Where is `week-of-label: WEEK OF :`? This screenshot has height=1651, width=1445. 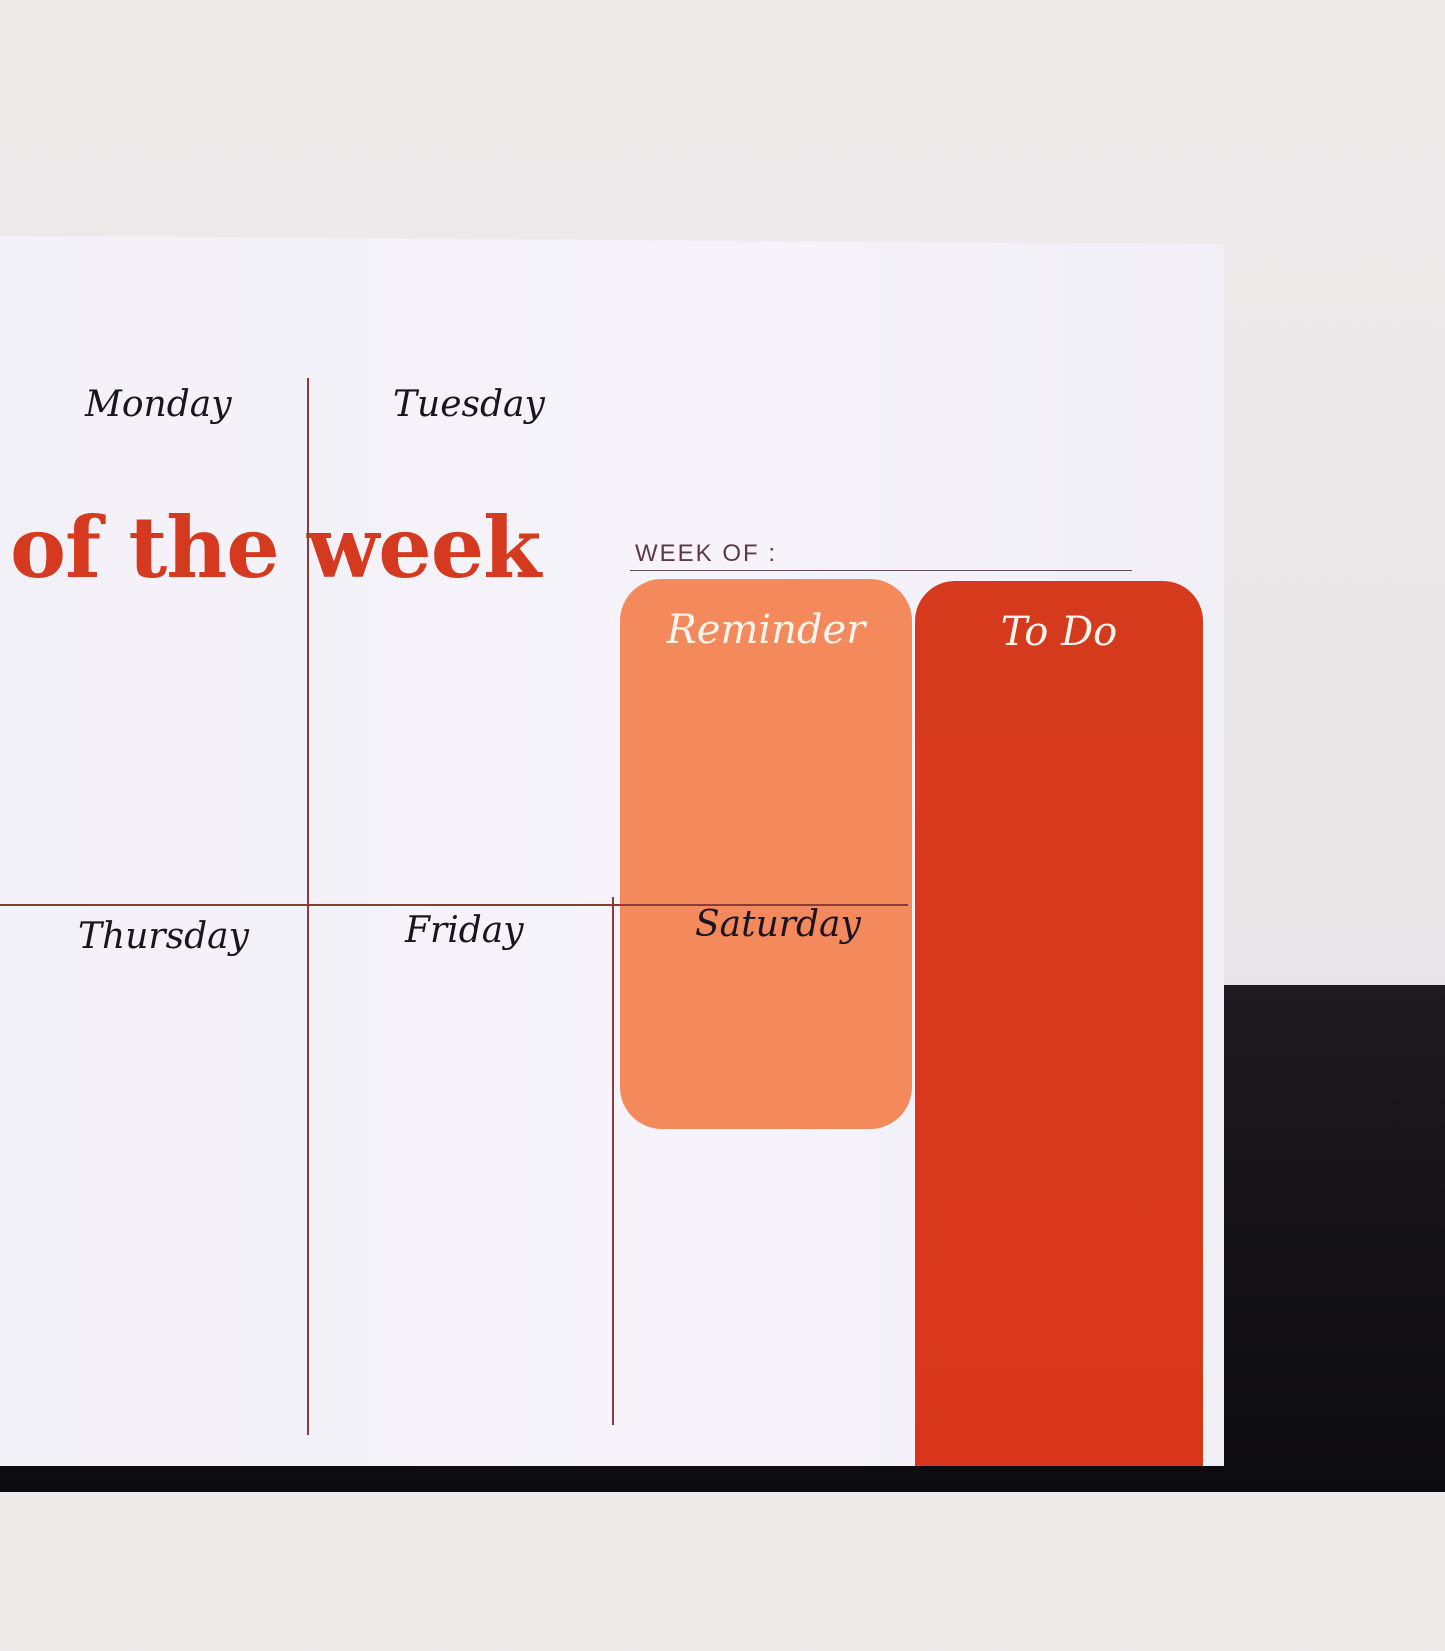
week-of-label: WEEK OF : is located at coordinates (706, 553).